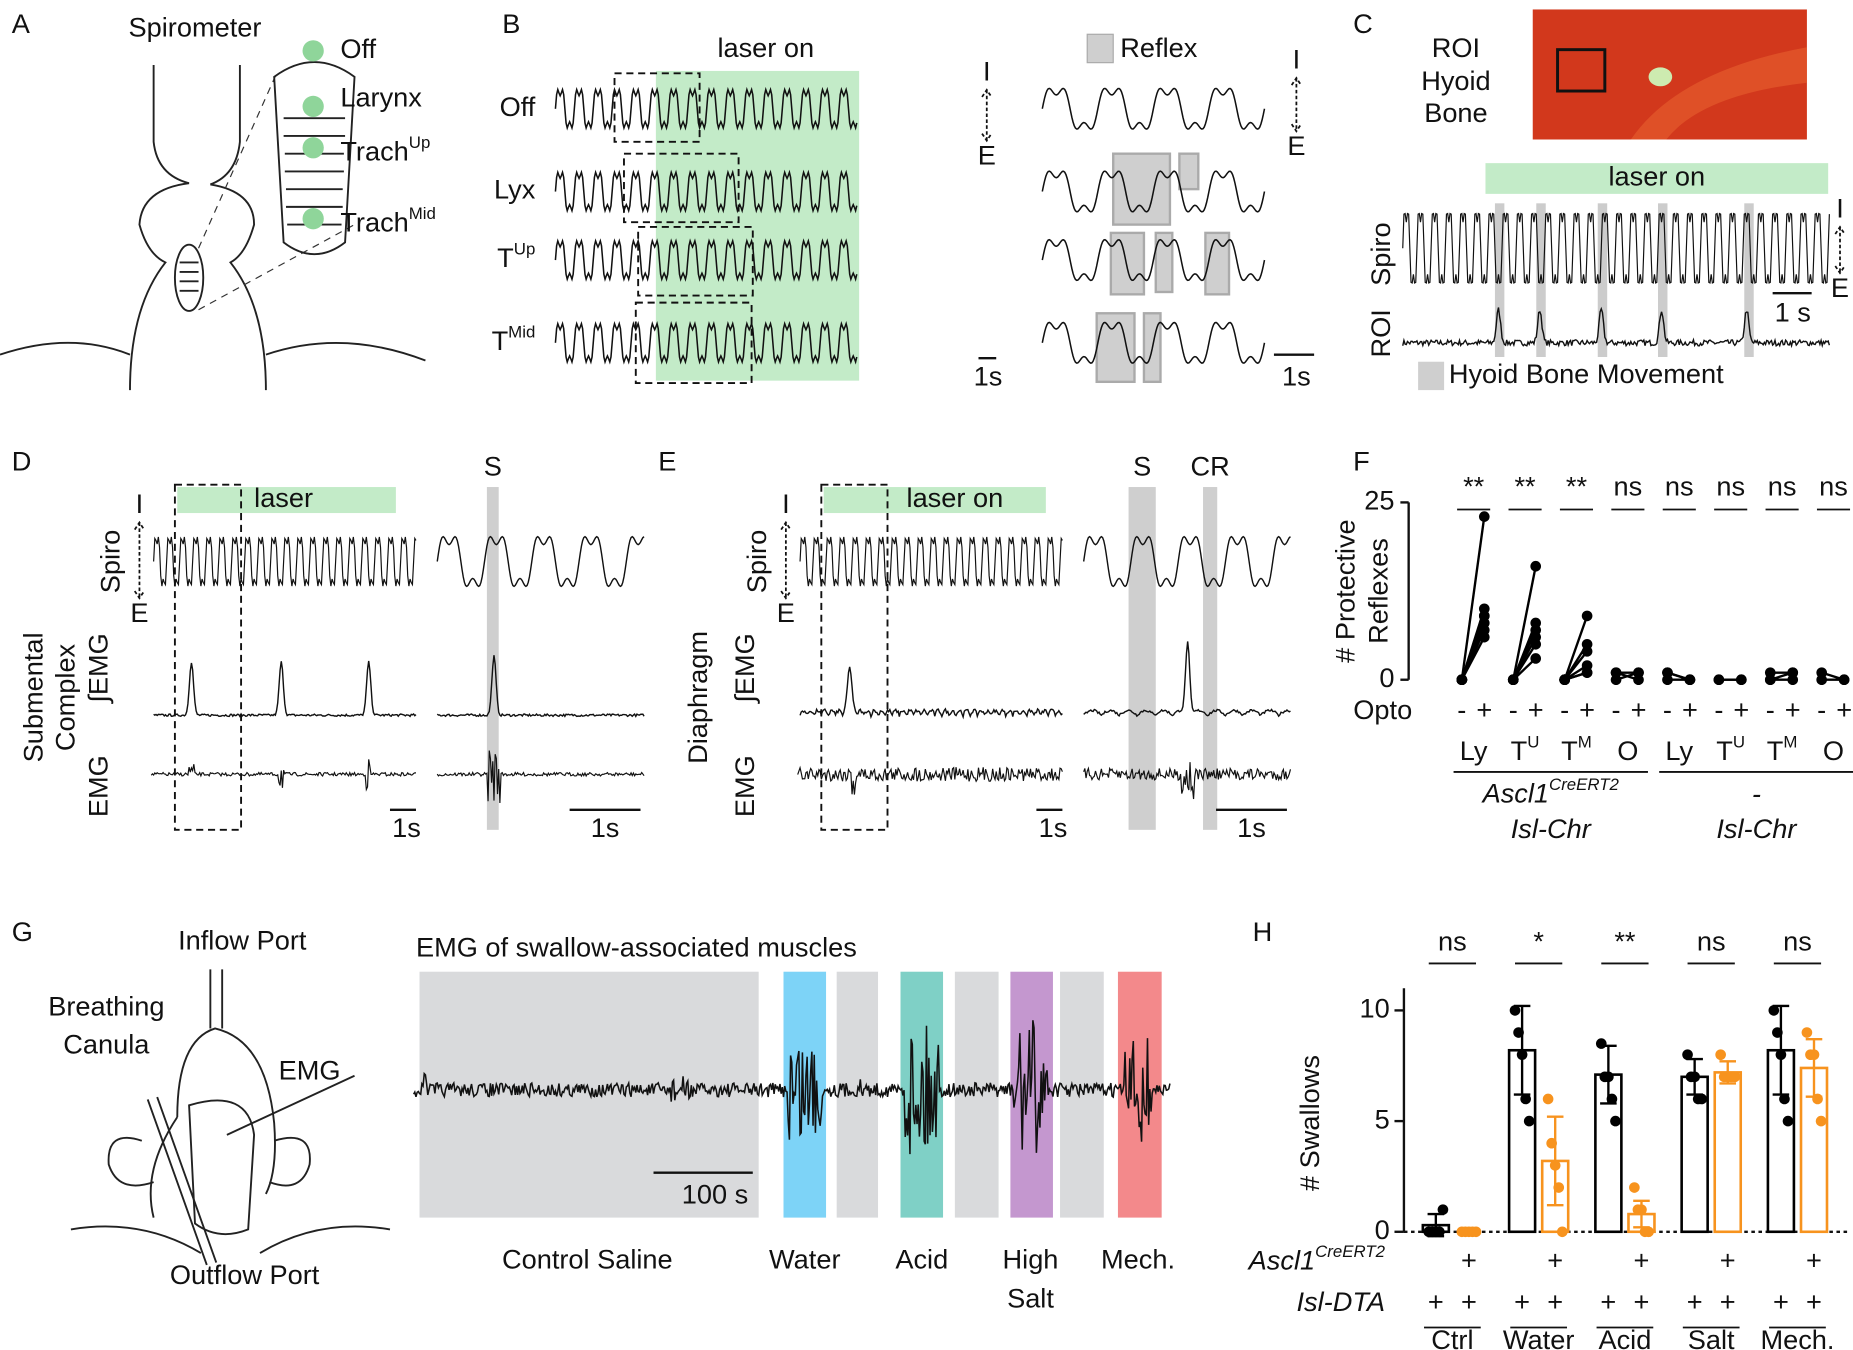  What do you see at coordinates (22, 461) in the screenshot?
I see `panel-letter: D` at bounding box center [22, 461].